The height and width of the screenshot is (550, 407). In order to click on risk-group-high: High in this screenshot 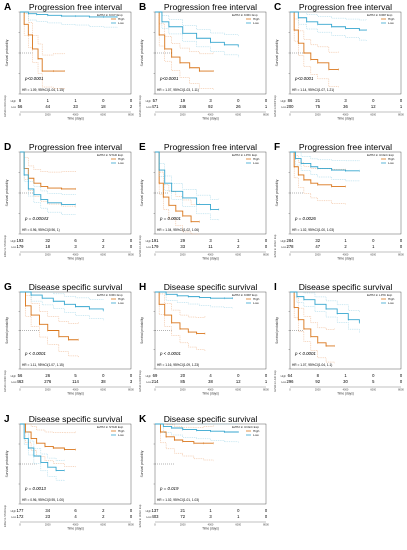, I will do `click(14, 376)`.